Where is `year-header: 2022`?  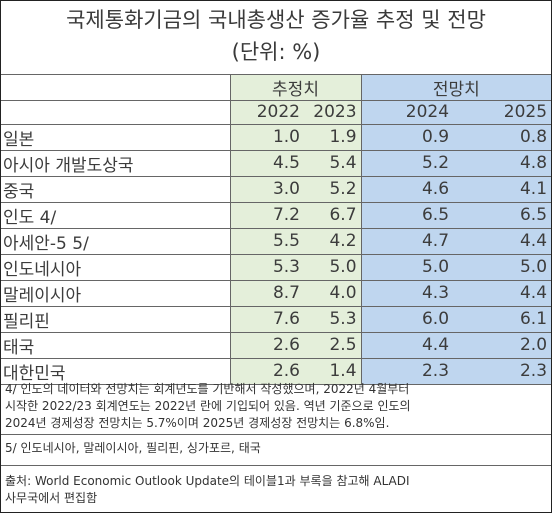
year-header: 2022 is located at coordinates (268, 112).